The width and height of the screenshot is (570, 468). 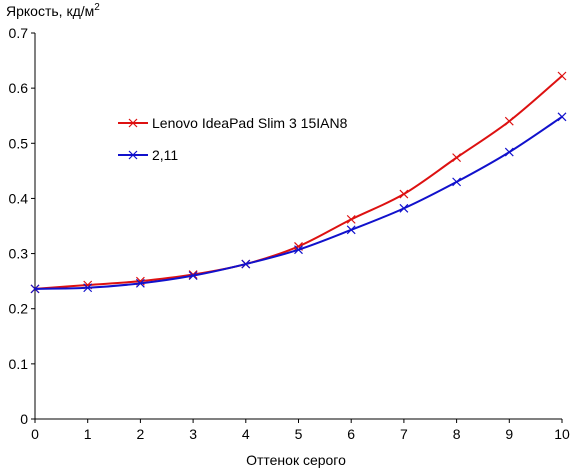 I want to click on y-tick-label: 0, so click(x=24, y=419).